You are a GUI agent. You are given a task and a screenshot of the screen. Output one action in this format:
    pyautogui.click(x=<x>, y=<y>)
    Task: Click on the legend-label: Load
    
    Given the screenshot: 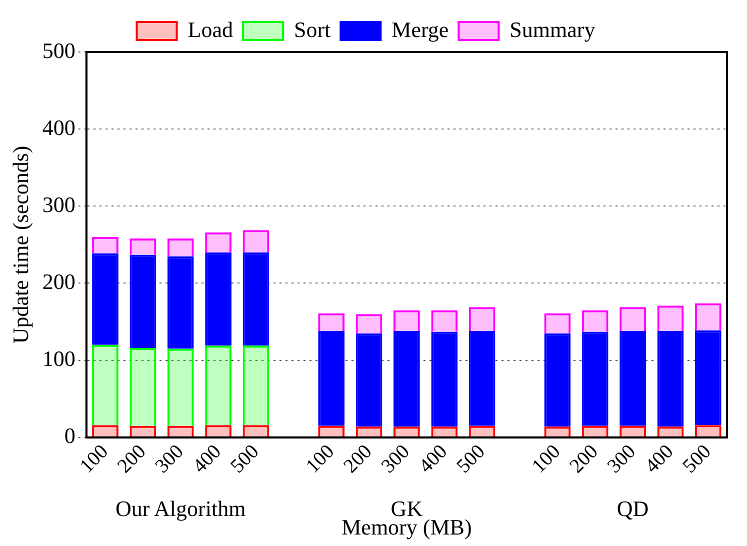 What is the action you would take?
    pyautogui.click(x=210, y=29)
    